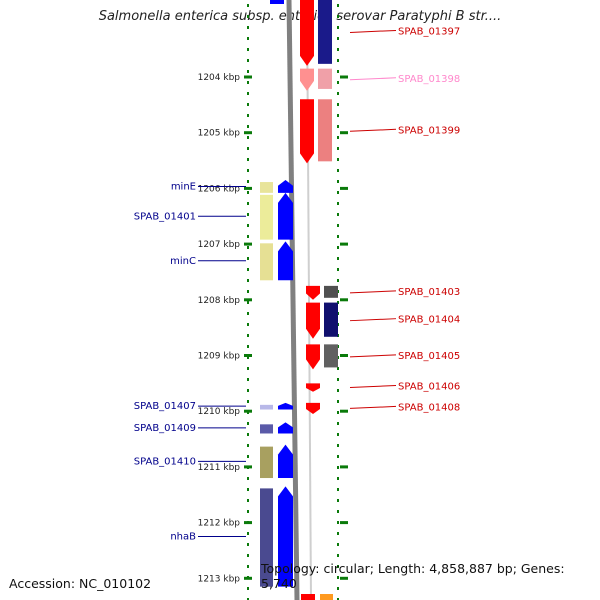  What do you see at coordinates (80, 583) in the screenshot?
I see `accession-text: Accession: NC_010102` at bounding box center [80, 583].